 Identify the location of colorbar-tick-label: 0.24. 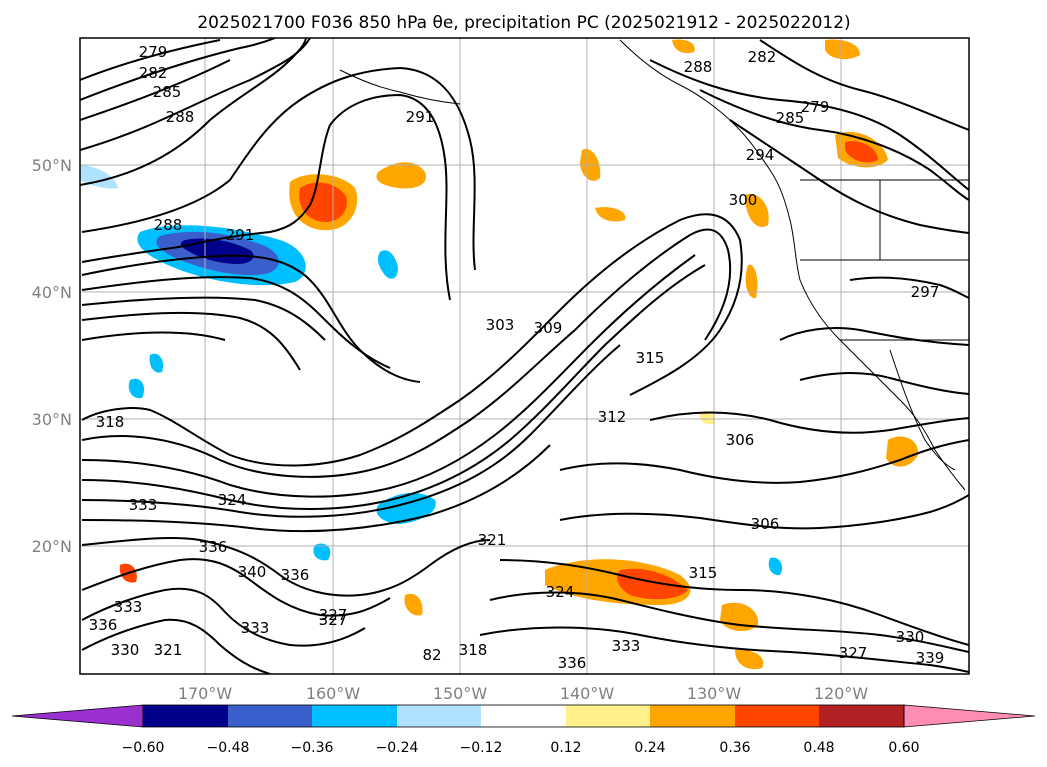
(649, 748).